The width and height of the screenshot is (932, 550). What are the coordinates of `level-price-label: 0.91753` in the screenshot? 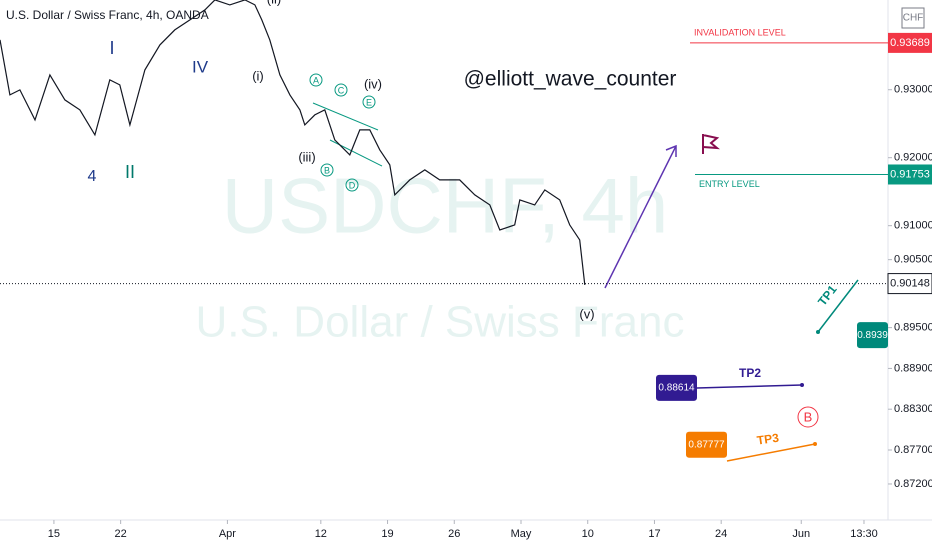 It's located at (910, 174).